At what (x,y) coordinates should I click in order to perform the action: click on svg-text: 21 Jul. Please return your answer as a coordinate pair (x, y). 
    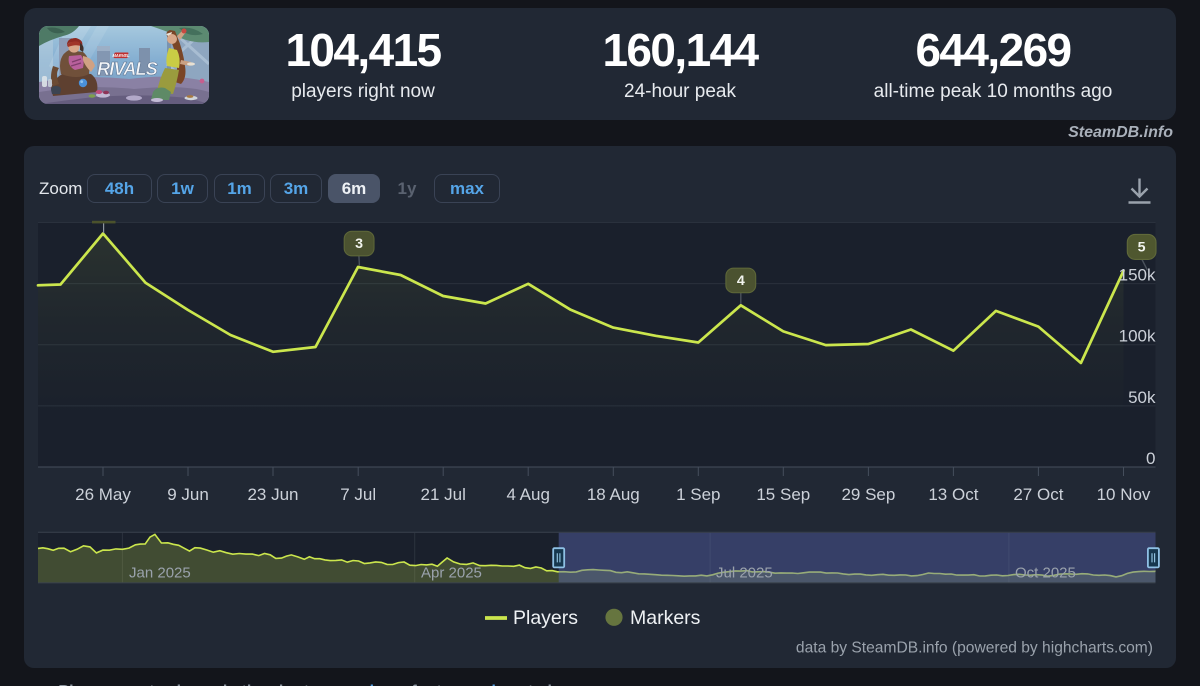
    Looking at the image, I should click on (443, 494).